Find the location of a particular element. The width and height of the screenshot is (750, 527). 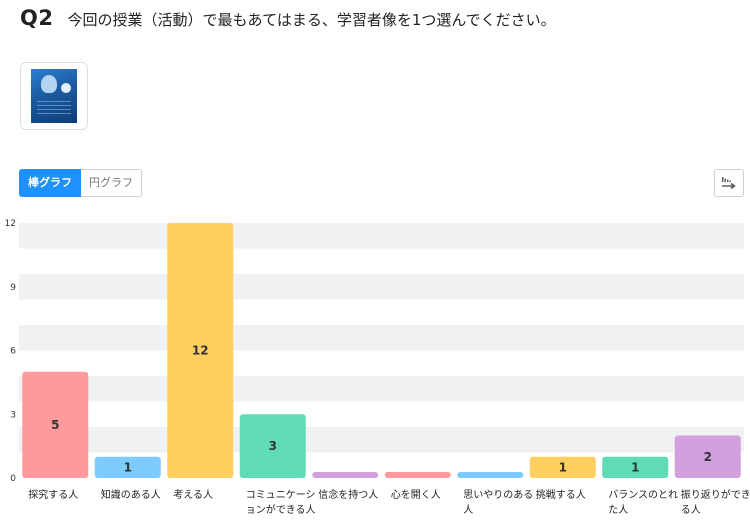

y-tick-label: 12 is located at coordinates (10, 224).